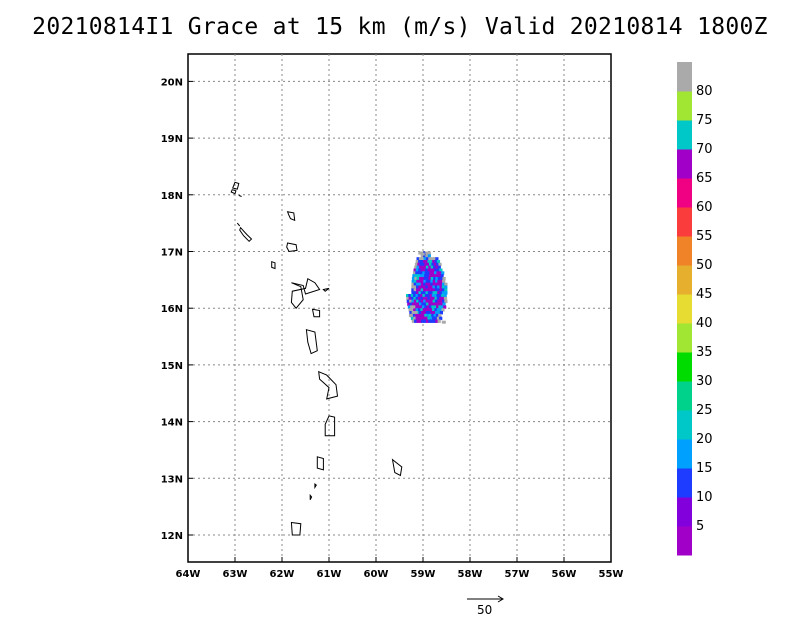  I want to click on x-tick-label: 57W, so click(517, 574).